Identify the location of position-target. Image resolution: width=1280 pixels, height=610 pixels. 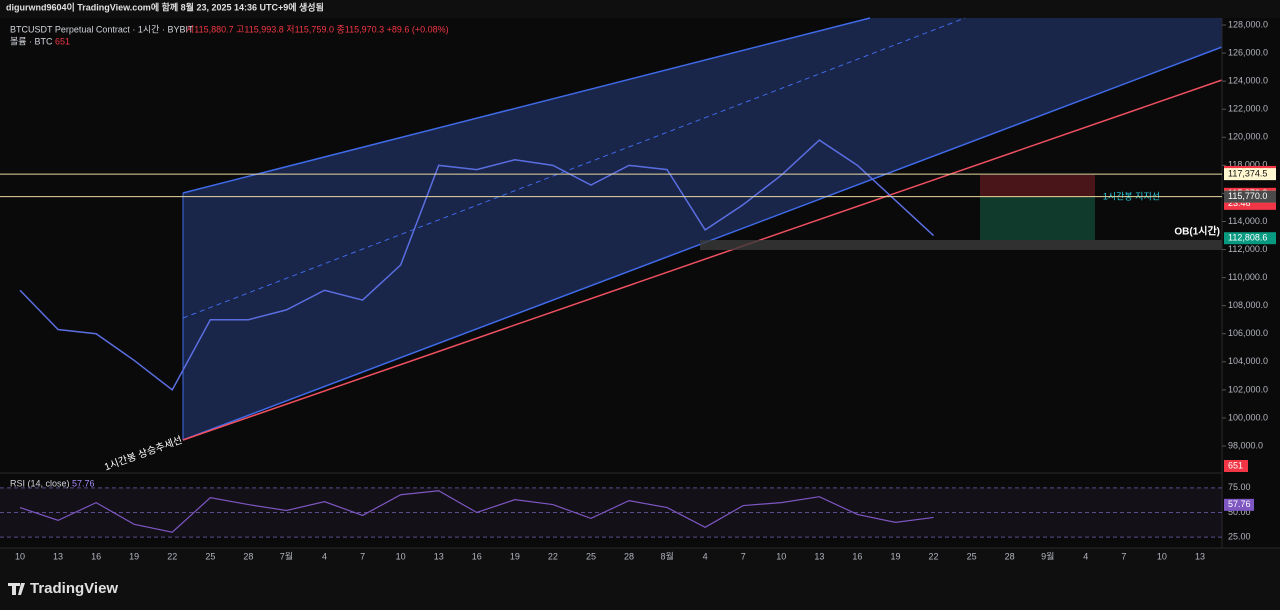
(1037, 218).